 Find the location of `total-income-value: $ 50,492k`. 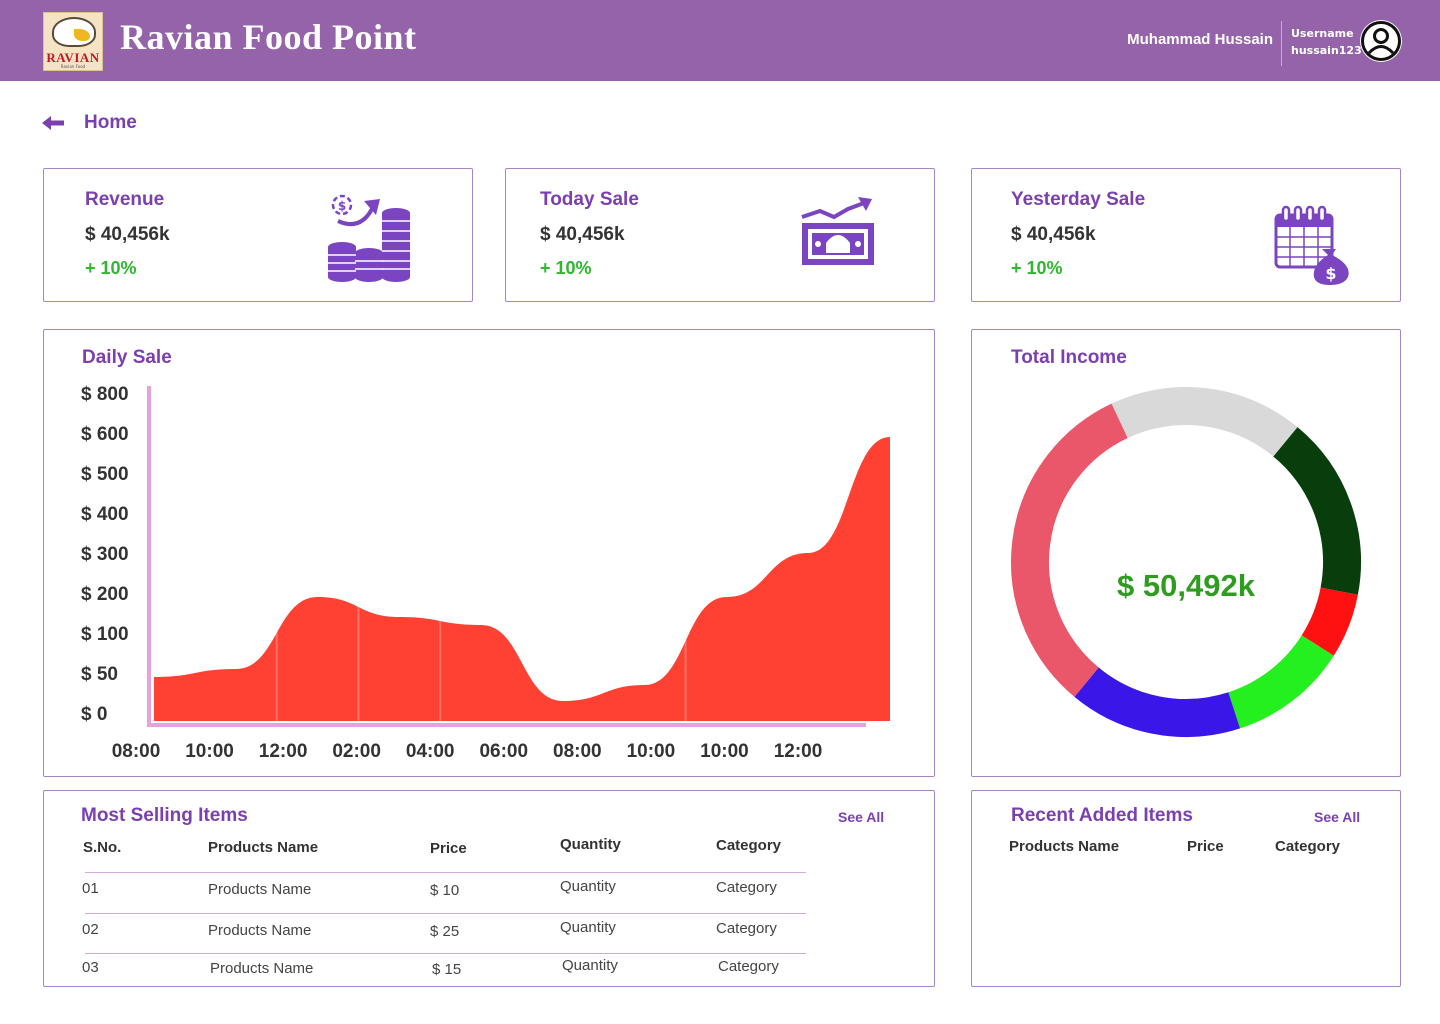

total-income-value: $ 50,492k is located at coordinates (1186, 585).